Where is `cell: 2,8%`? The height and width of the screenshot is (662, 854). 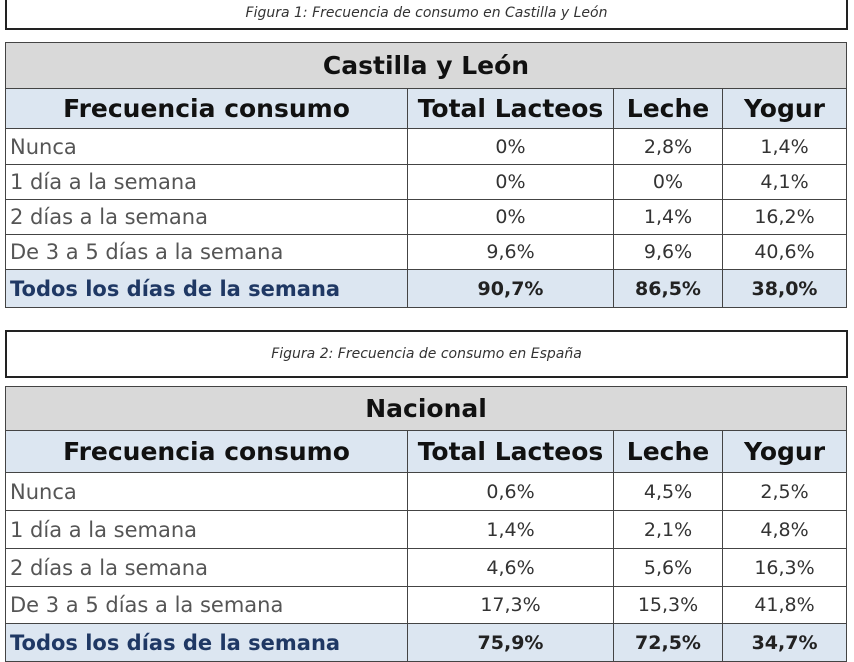 cell: 2,8% is located at coordinates (668, 146).